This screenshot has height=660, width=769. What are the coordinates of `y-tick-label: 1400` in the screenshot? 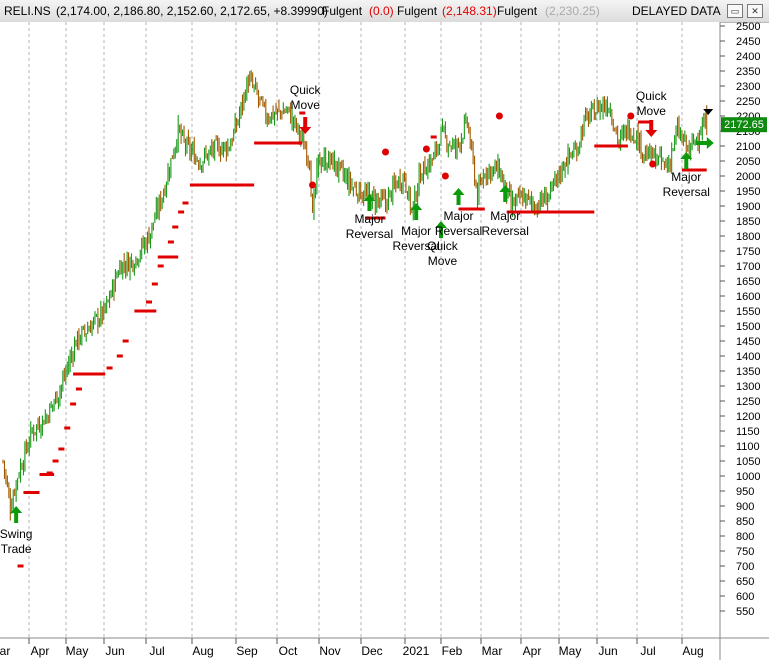 It's located at (748, 357).